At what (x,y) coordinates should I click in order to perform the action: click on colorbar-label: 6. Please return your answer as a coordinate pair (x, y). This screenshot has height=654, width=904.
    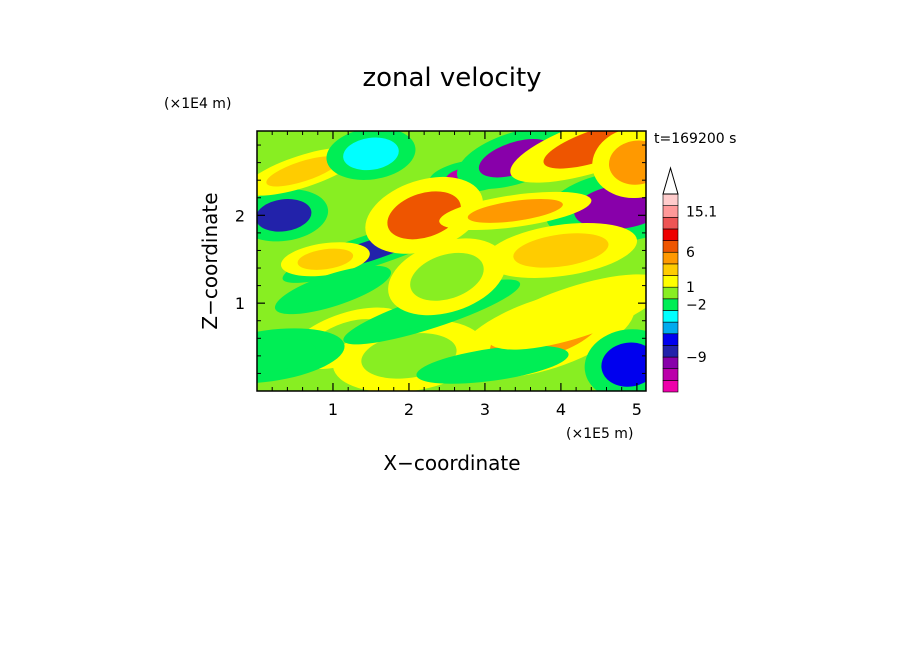
    Looking at the image, I should click on (690, 253).